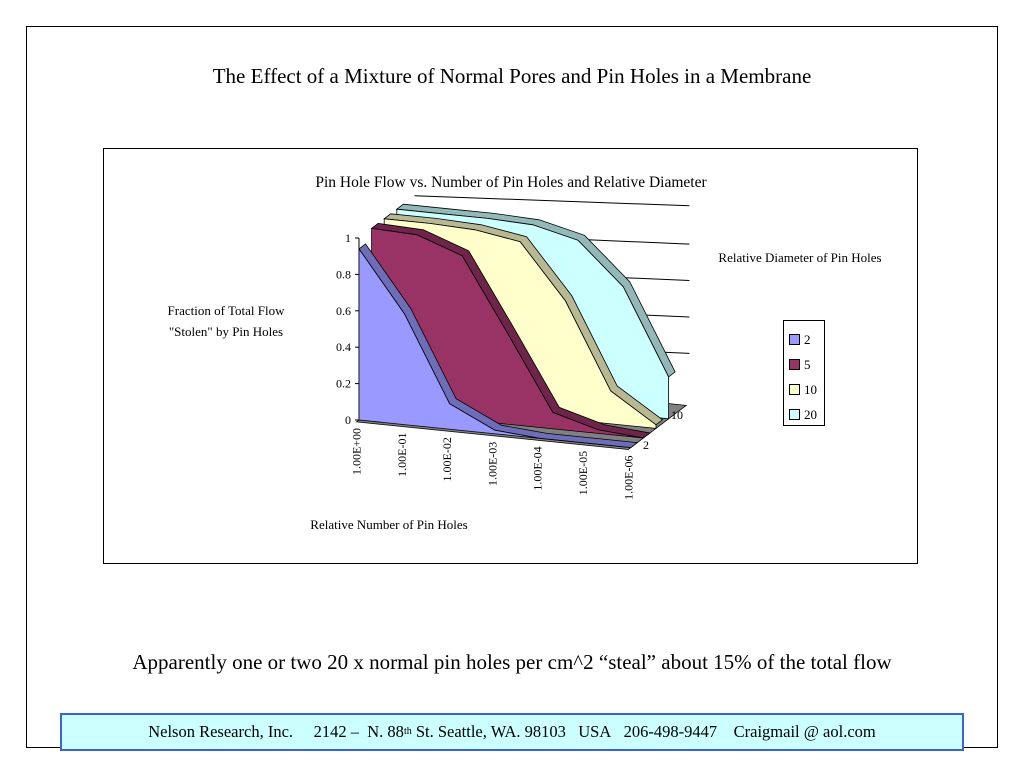 The width and height of the screenshot is (1024, 768). I want to click on y-tick-label: 0.4, so click(343, 347).